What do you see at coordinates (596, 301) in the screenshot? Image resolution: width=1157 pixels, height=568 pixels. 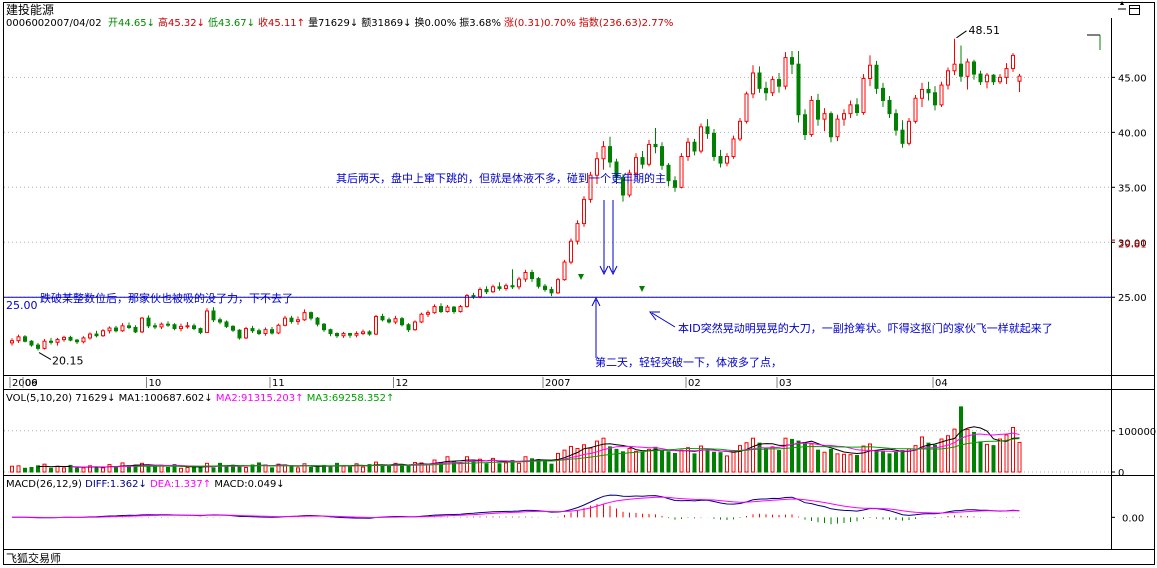 I see `arrow-second-day-head` at bounding box center [596, 301].